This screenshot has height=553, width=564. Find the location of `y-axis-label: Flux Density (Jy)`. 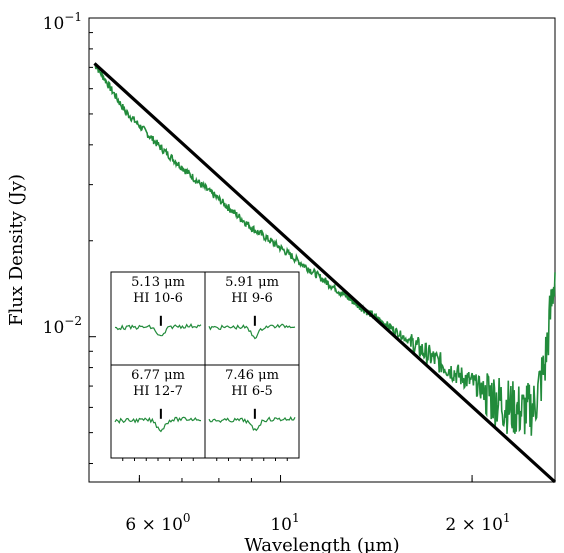

y-axis-label: Flux Density (Jy) is located at coordinates (16, 250).